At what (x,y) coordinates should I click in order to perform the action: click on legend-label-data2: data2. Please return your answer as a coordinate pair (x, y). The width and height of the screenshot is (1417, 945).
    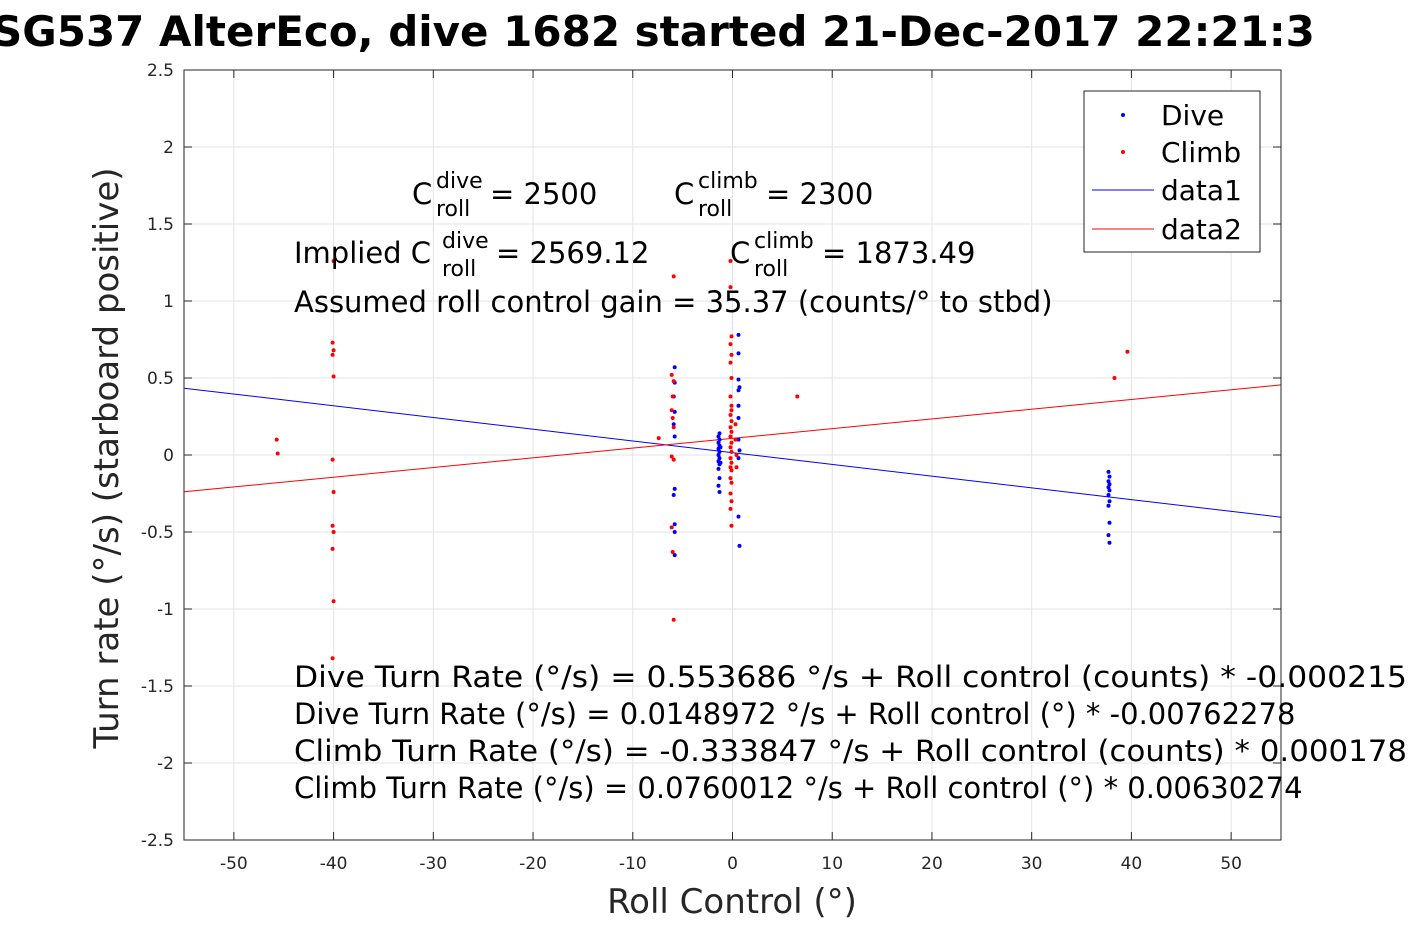
    Looking at the image, I should click on (1201, 229).